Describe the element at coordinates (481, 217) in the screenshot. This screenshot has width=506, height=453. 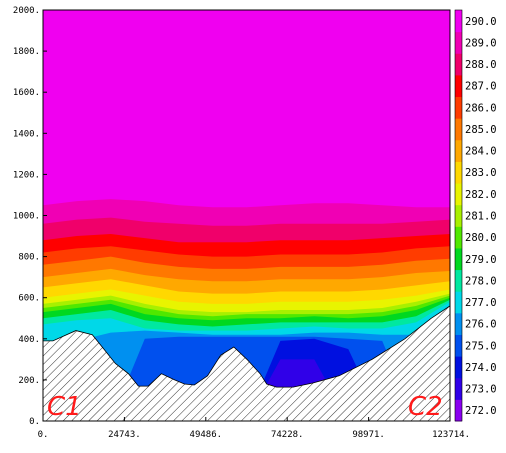
I see `colorbar-label: 281.0` at that location.